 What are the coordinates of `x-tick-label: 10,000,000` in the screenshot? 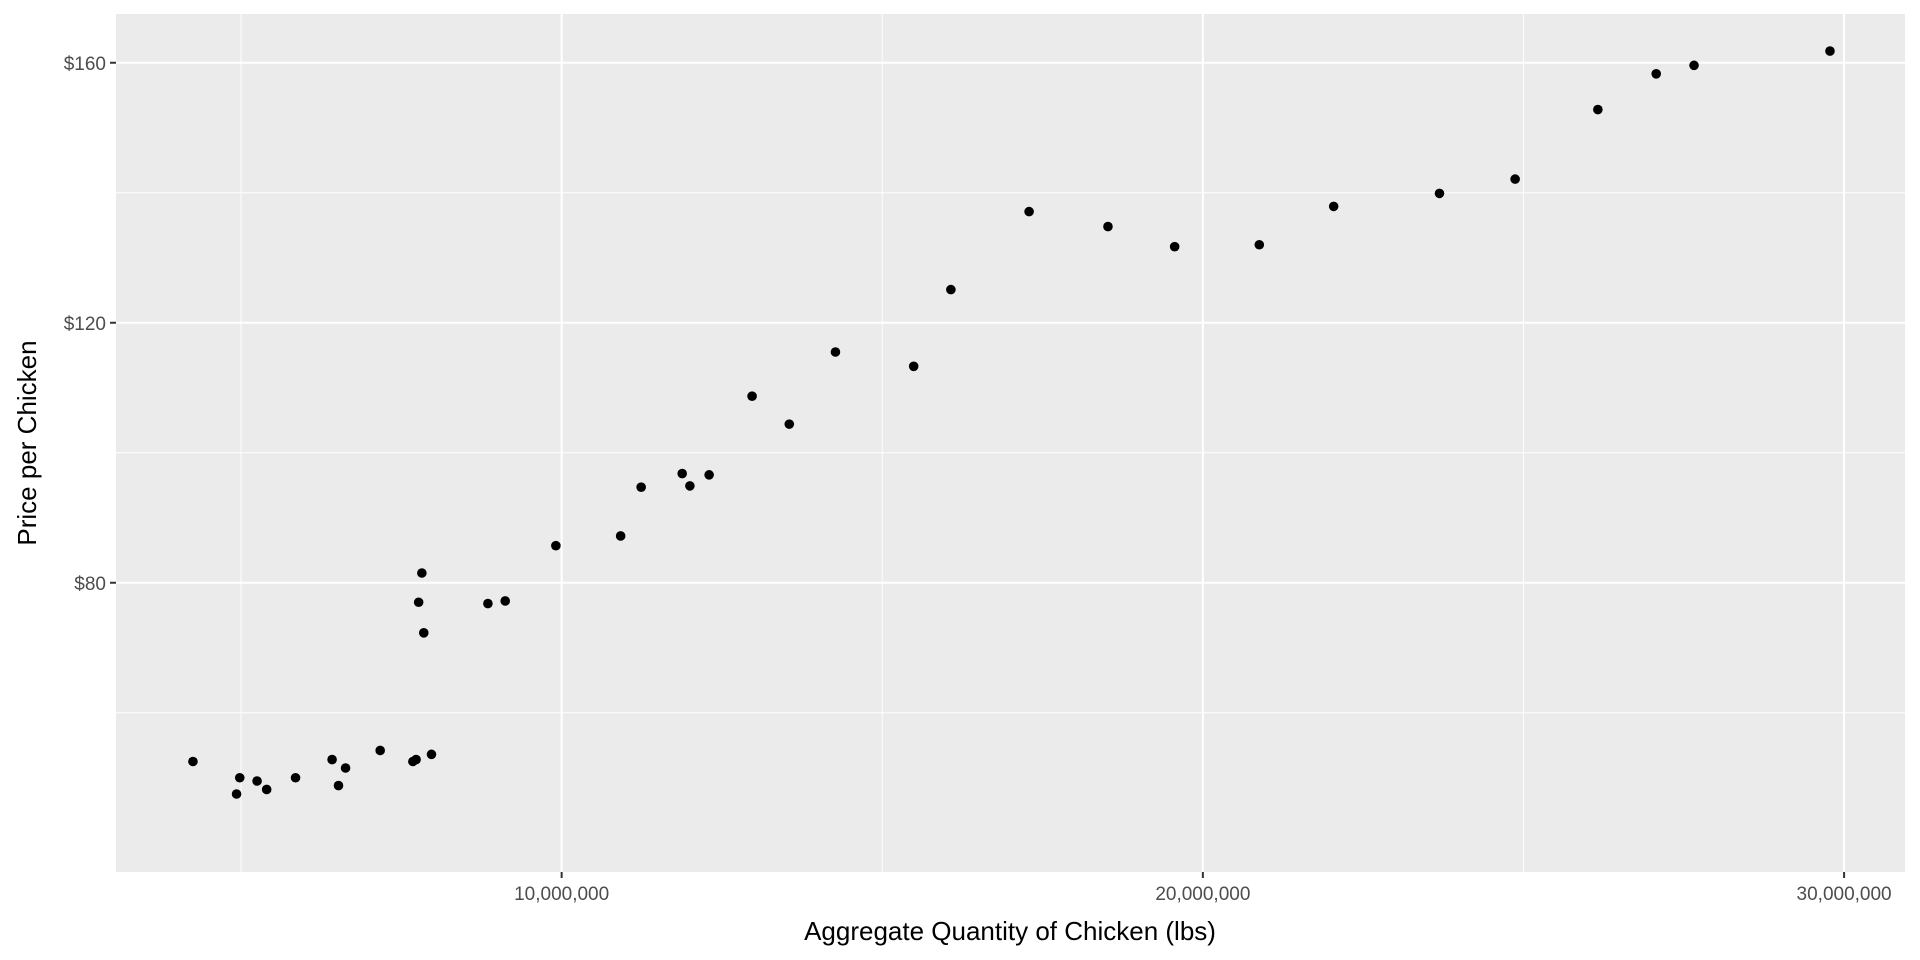 It's located at (561, 894).